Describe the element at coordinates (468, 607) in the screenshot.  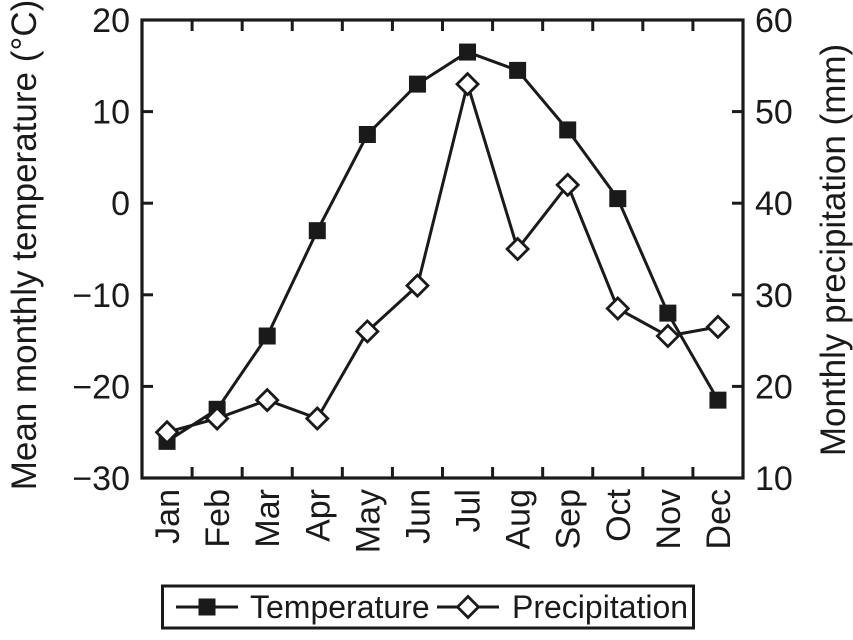
I see `legend-precipitation-marker-icon` at that location.